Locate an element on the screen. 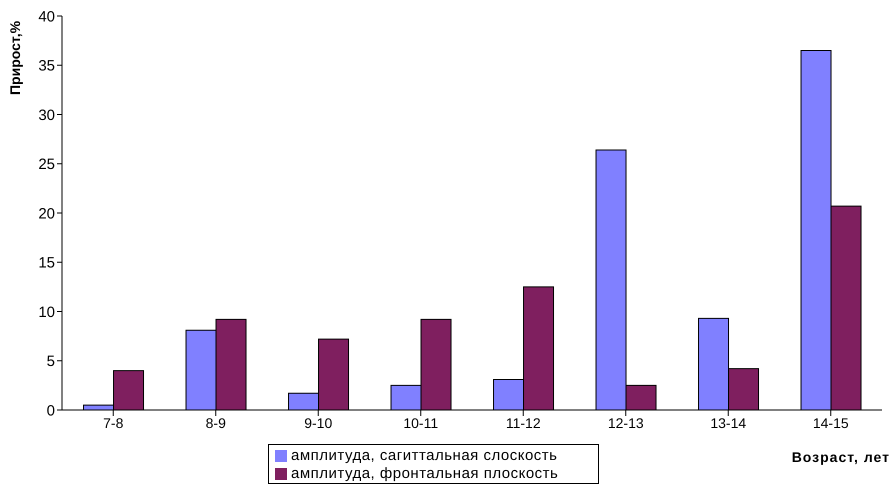 This screenshot has width=894, height=484. x-axis-title: Возраст, лет is located at coordinates (841, 457).